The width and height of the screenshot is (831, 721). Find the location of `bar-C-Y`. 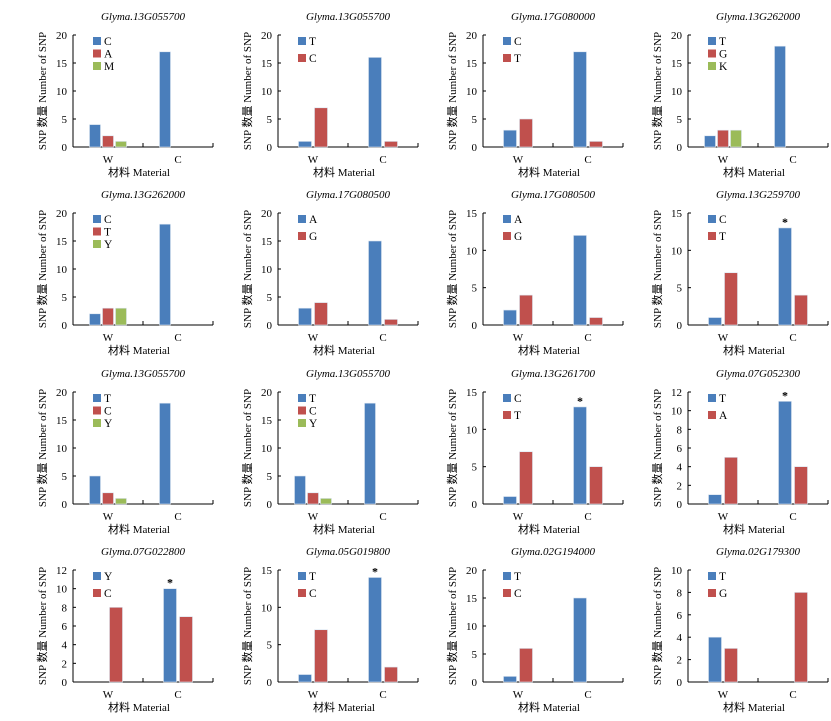

bar-C-Y is located at coordinates (170, 635).